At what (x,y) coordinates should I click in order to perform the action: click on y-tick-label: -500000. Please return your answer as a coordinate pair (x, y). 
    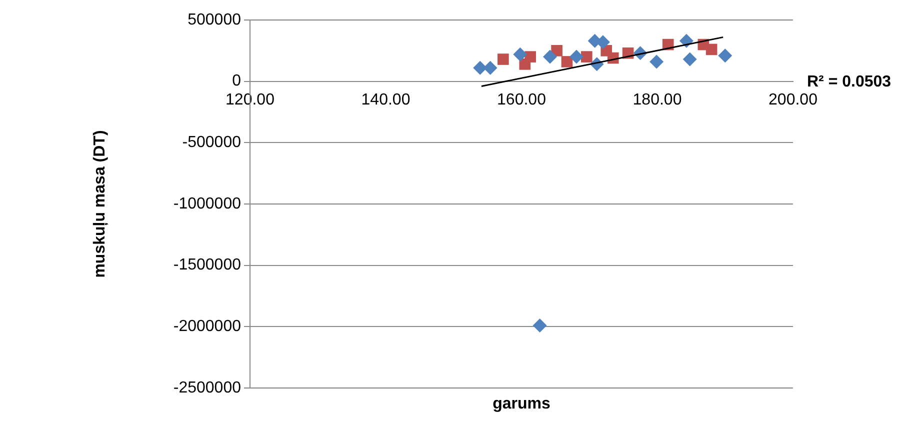
    Looking at the image, I should click on (212, 143).